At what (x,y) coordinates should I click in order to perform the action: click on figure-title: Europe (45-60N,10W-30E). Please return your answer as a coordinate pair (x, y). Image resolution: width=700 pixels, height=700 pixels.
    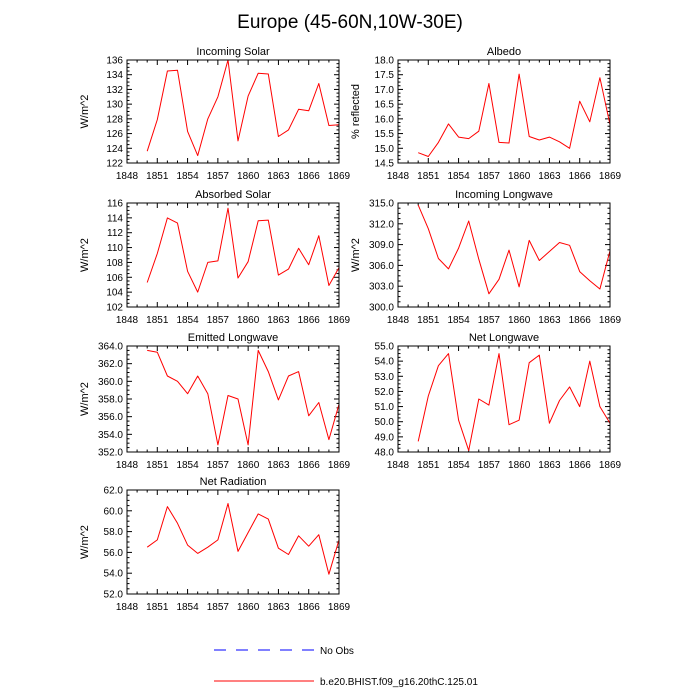
    Looking at the image, I should click on (350, 22).